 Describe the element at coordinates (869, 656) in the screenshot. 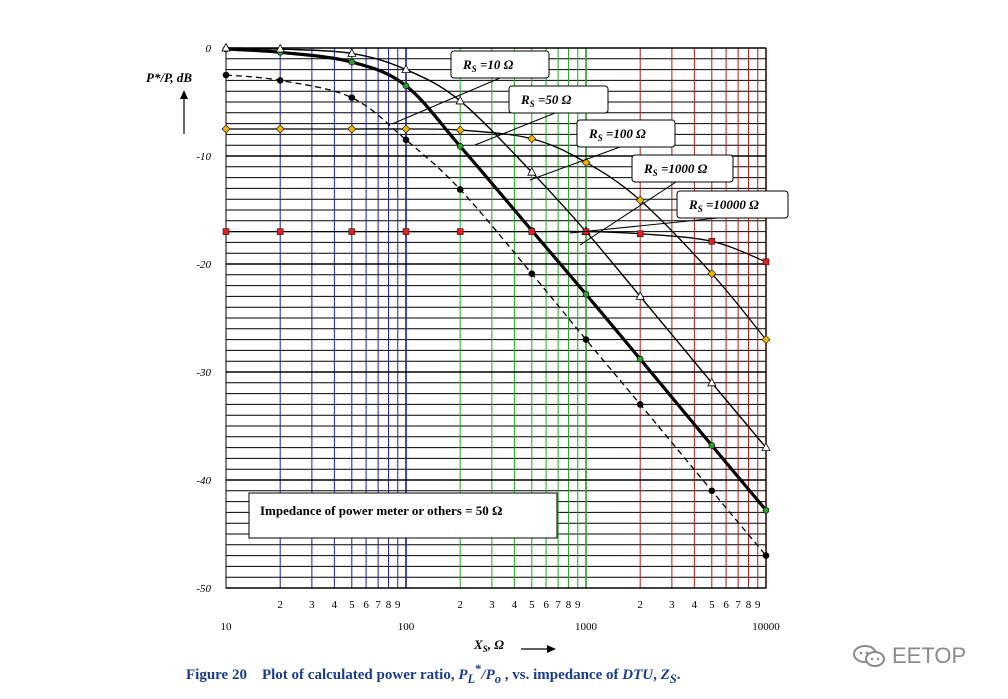

I see `chat-bubbles-icon` at that location.